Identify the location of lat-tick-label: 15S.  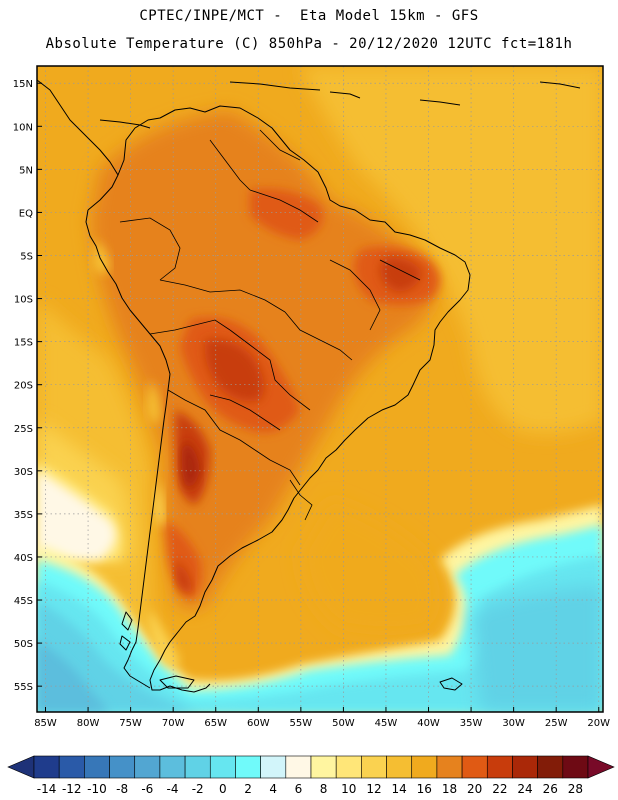
(23, 343).